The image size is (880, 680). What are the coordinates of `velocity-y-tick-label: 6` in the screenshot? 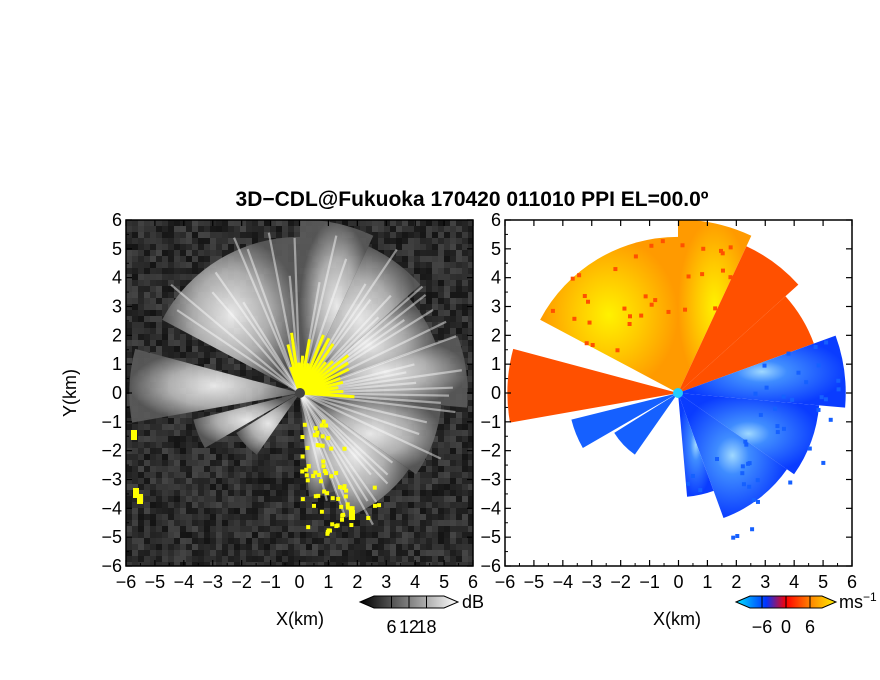 It's located at (496, 220).